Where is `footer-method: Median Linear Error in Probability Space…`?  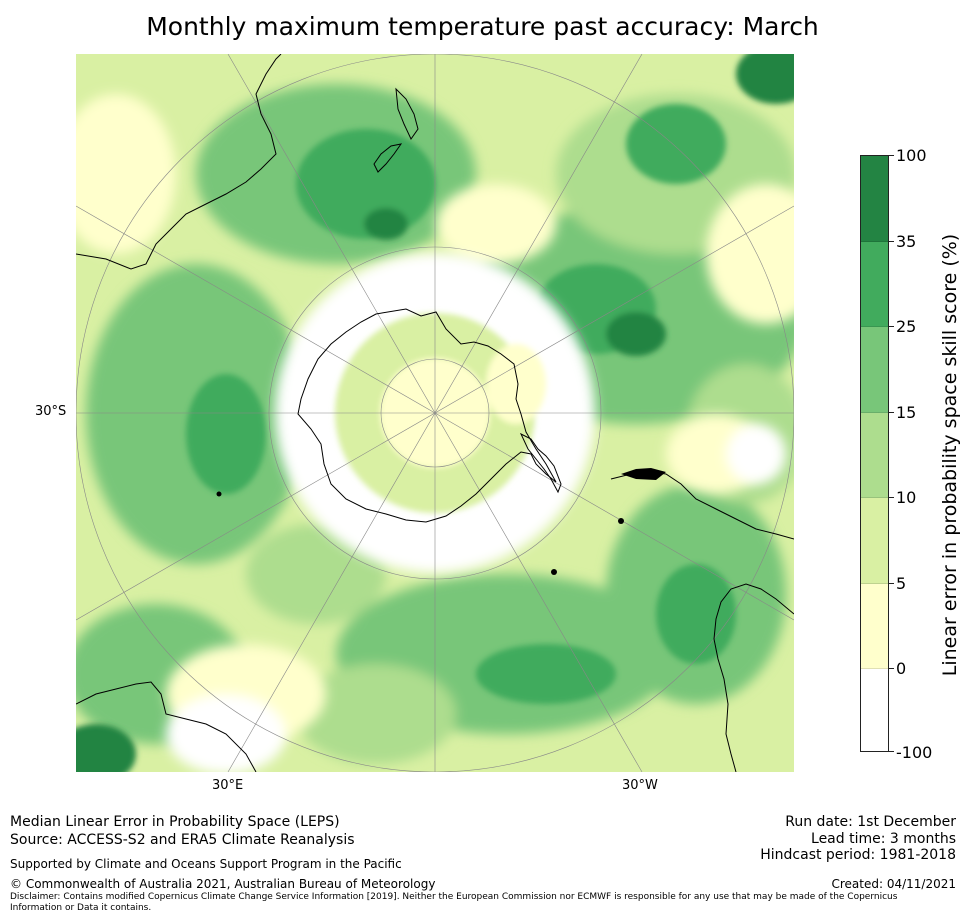
footer-method: Median Linear Error in Probability Space… is located at coordinates (175, 822).